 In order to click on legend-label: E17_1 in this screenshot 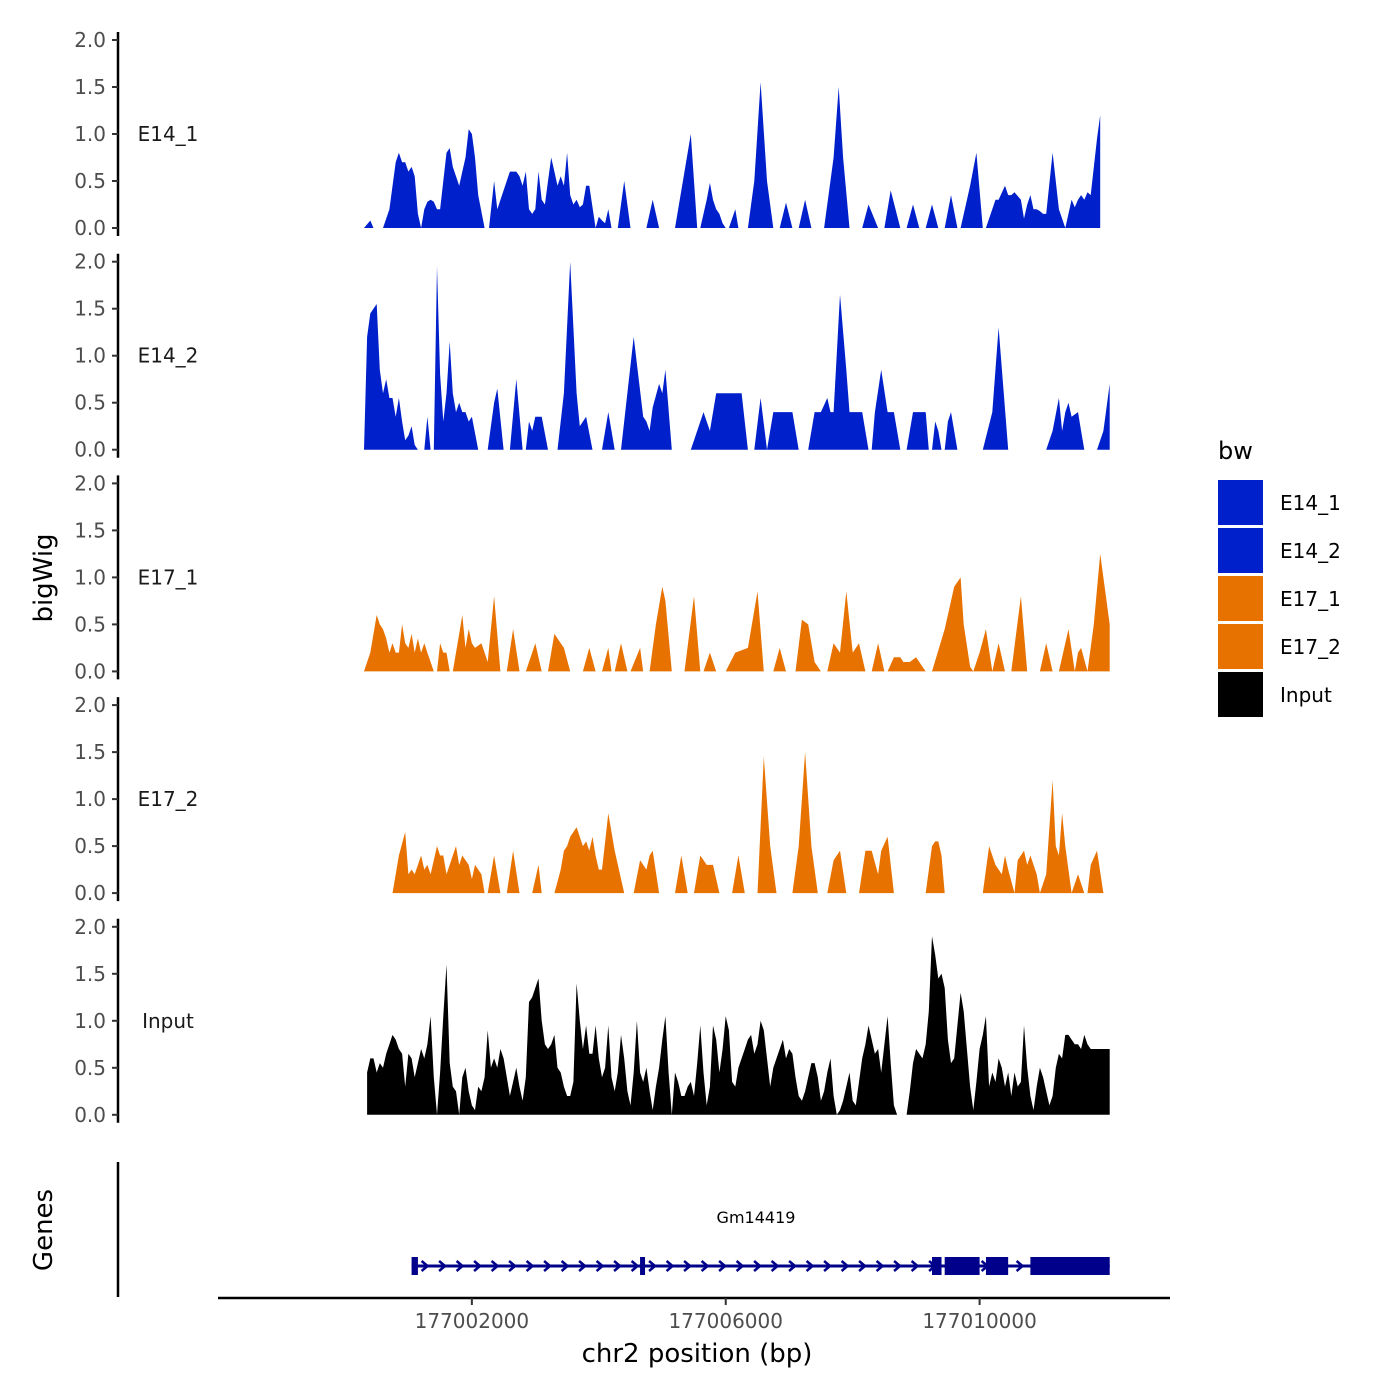, I will do `click(1310, 599)`.